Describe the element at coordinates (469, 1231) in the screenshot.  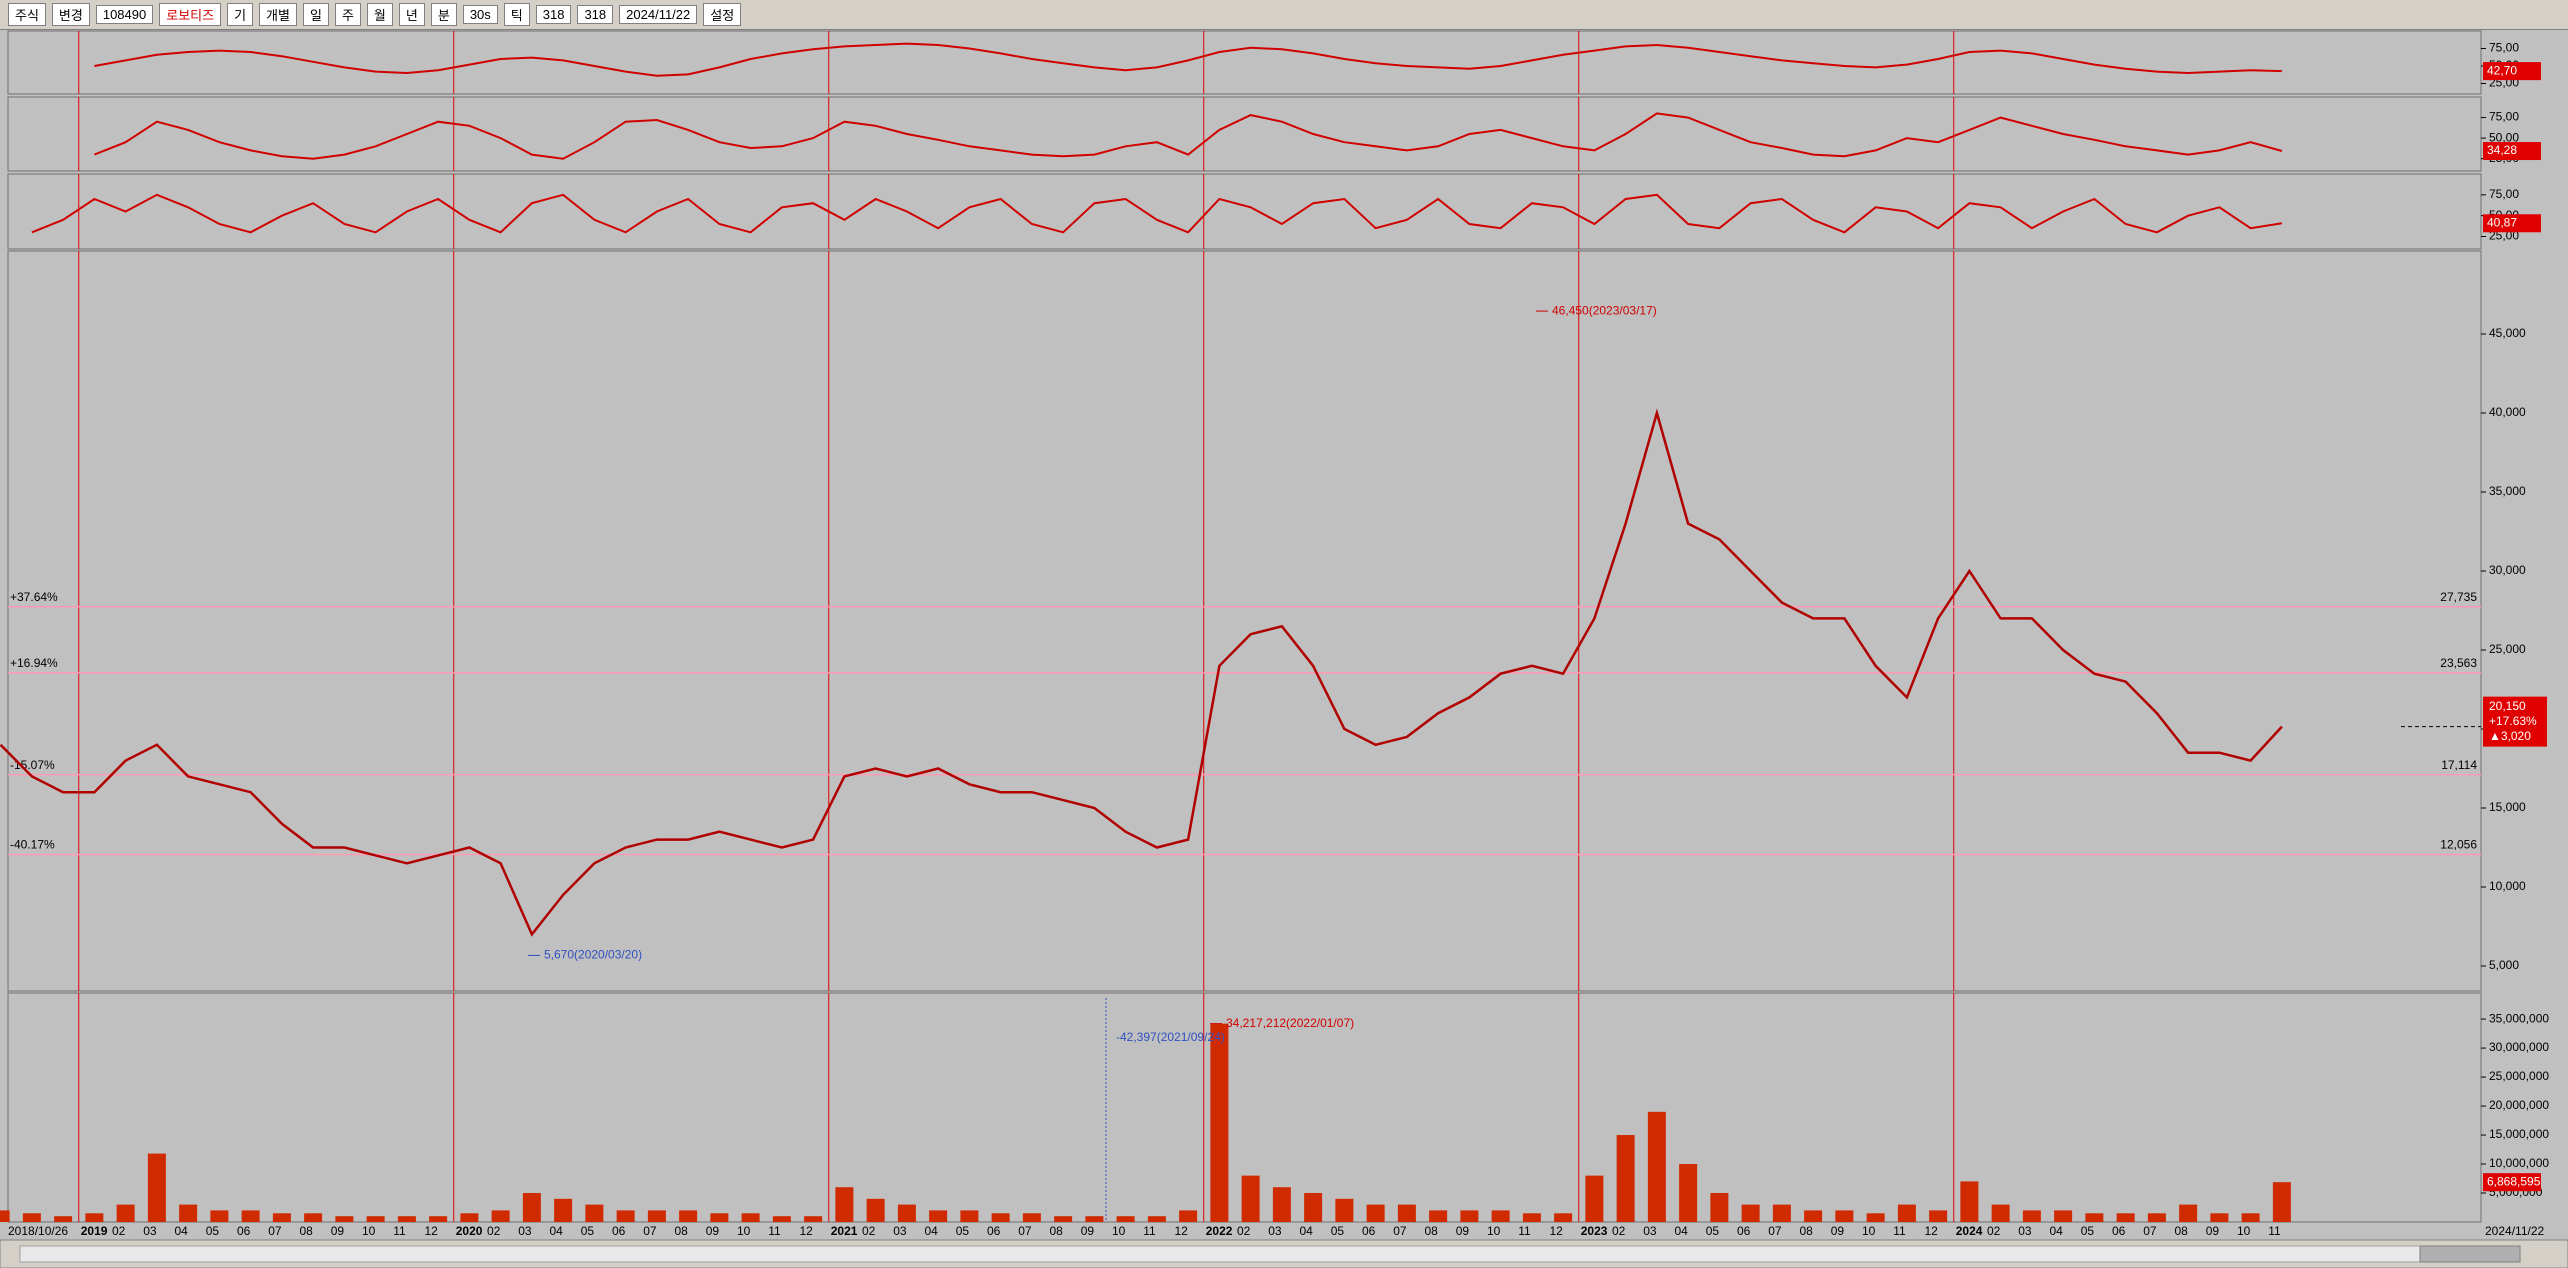
I see `x-tick-label: 2020` at that location.